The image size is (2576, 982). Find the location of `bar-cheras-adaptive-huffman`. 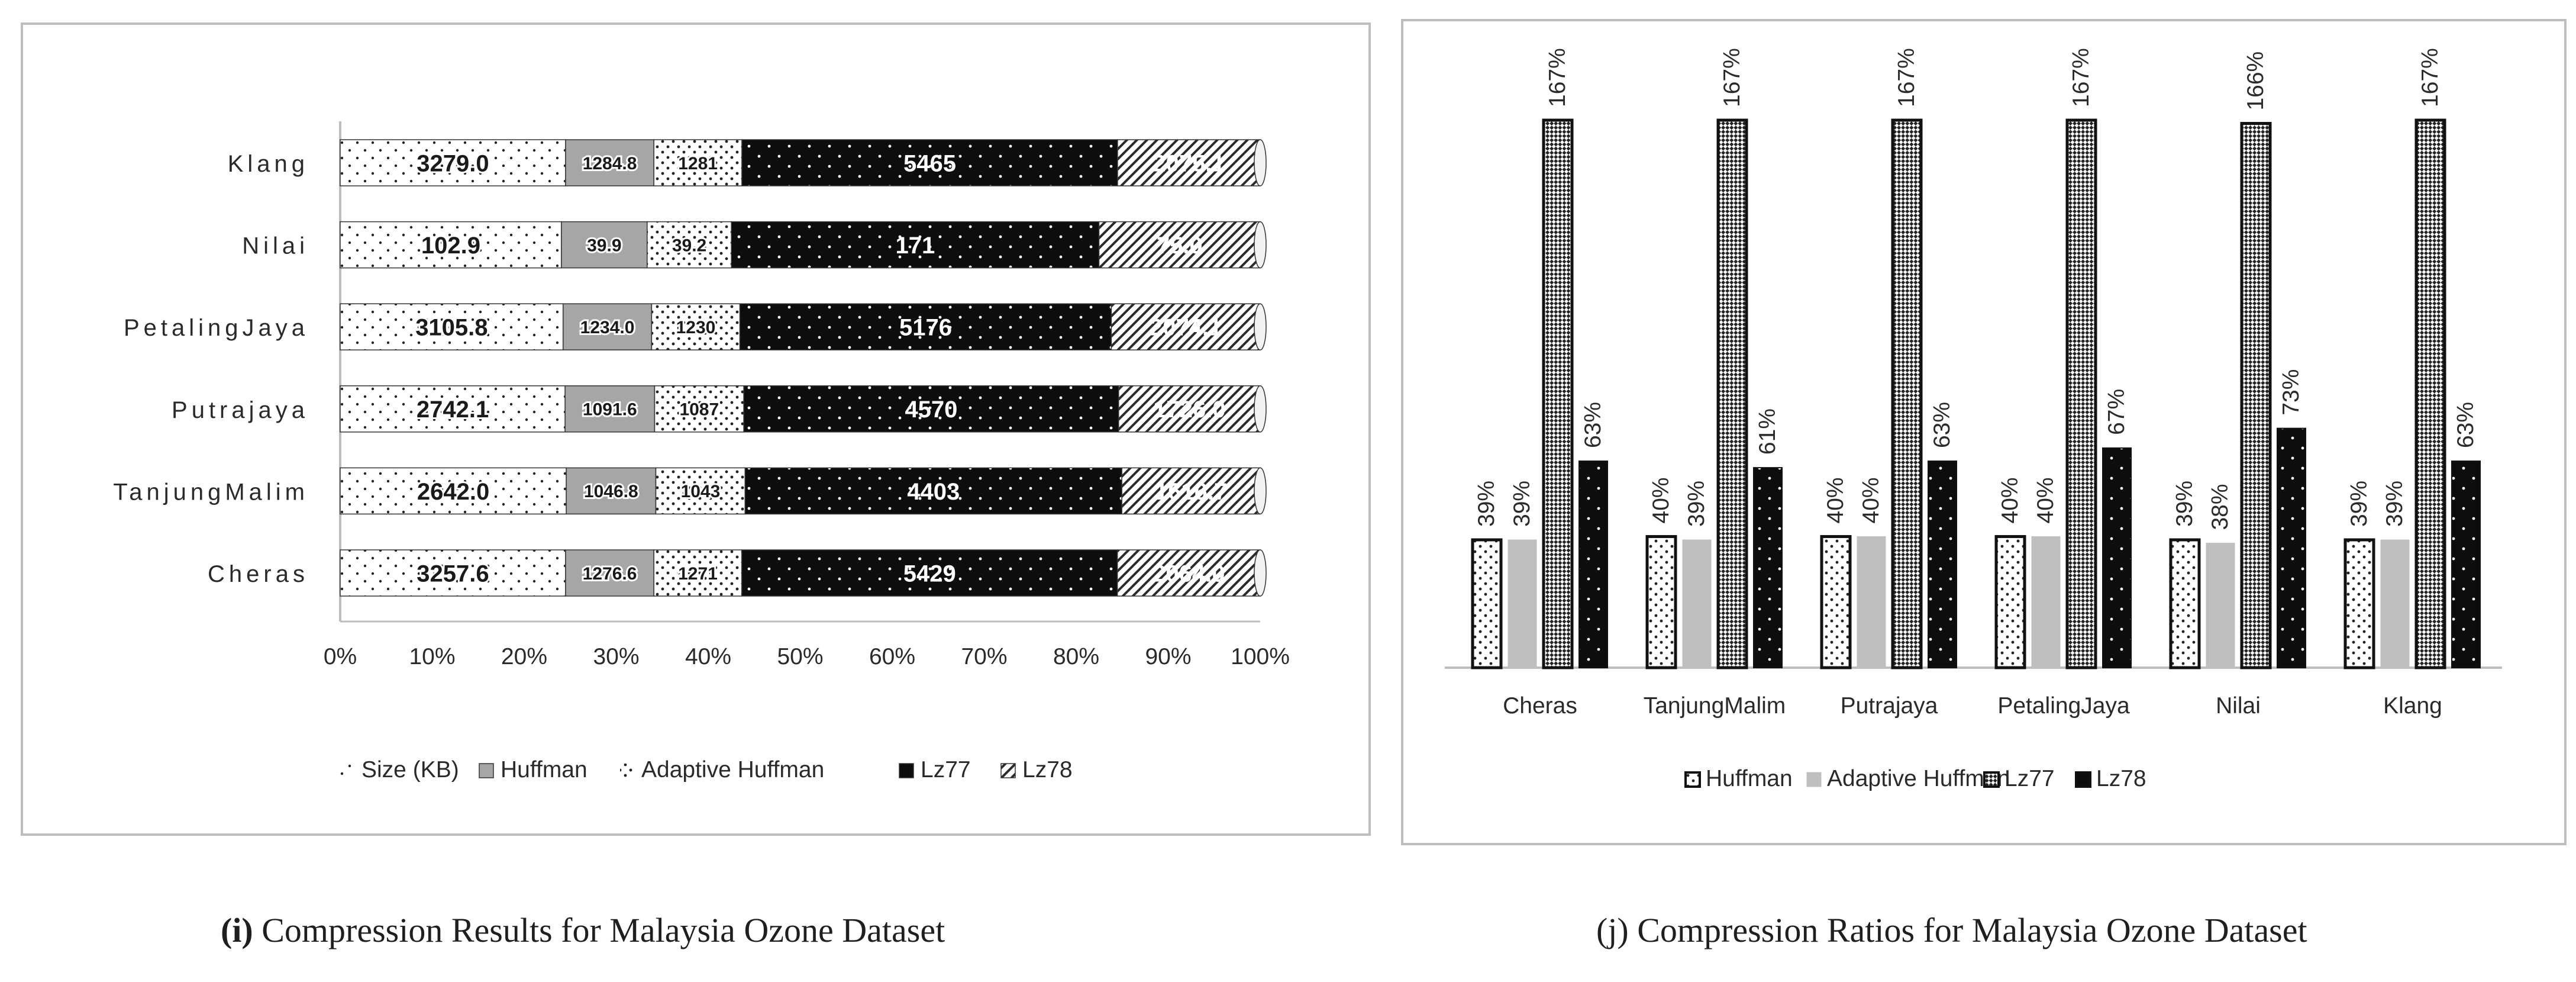

bar-cheras-adaptive-huffman is located at coordinates (1522, 603).